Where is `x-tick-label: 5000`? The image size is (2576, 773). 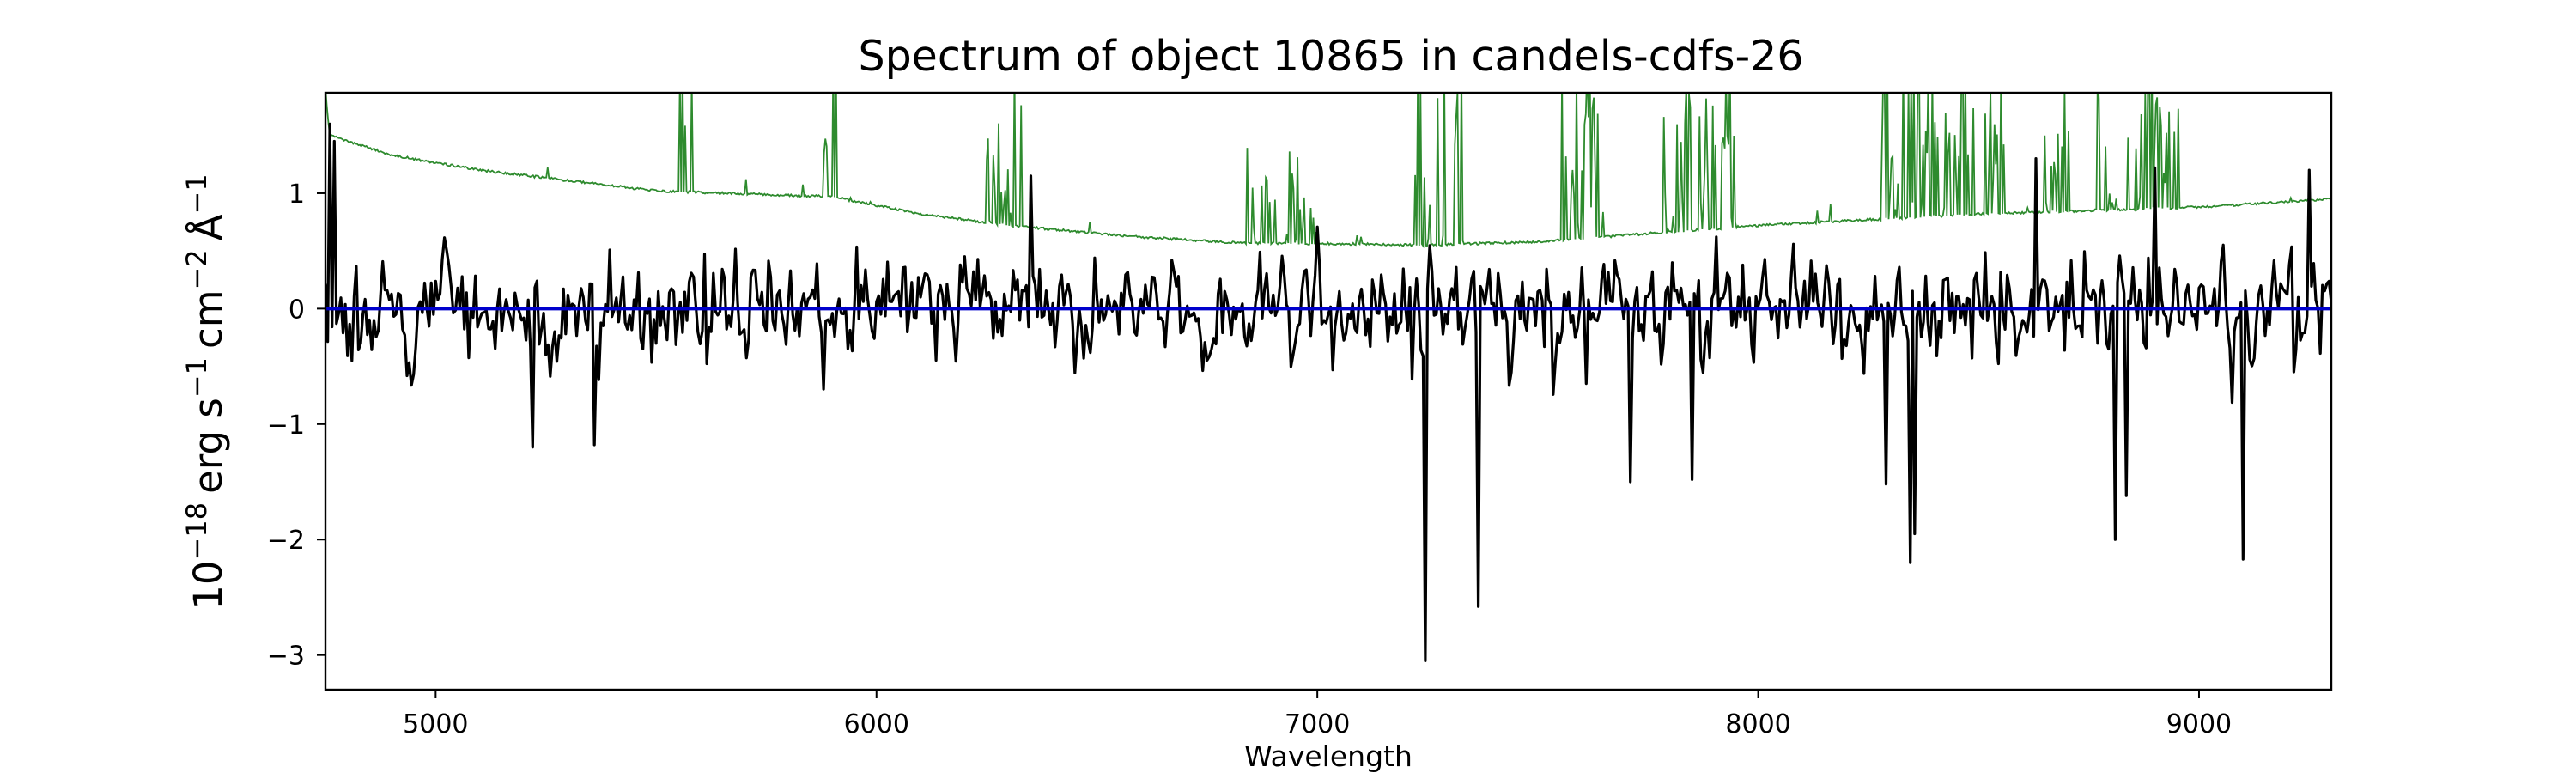 x-tick-label: 5000 is located at coordinates (435, 724).